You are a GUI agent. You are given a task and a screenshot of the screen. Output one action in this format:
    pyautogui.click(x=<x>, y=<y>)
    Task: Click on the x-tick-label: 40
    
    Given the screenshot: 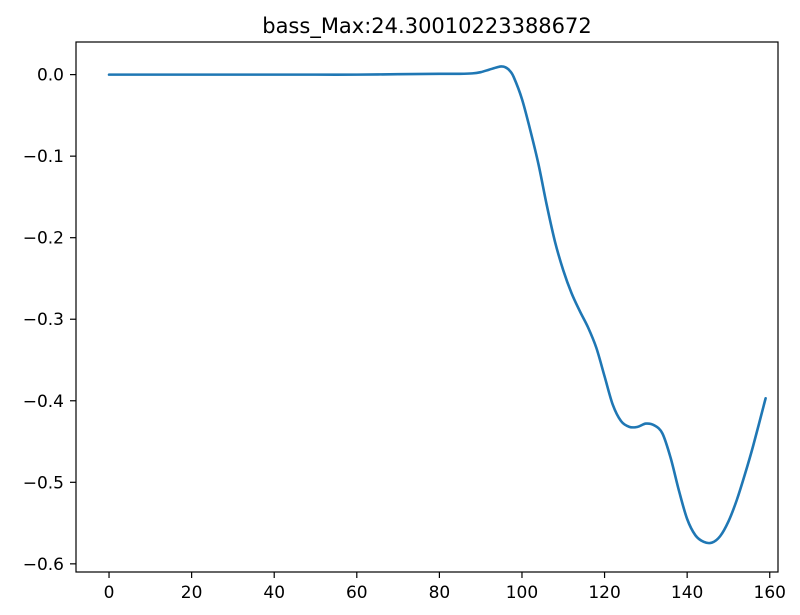 What is the action you would take?
    pyautogui.click(x=274, y=593)
    